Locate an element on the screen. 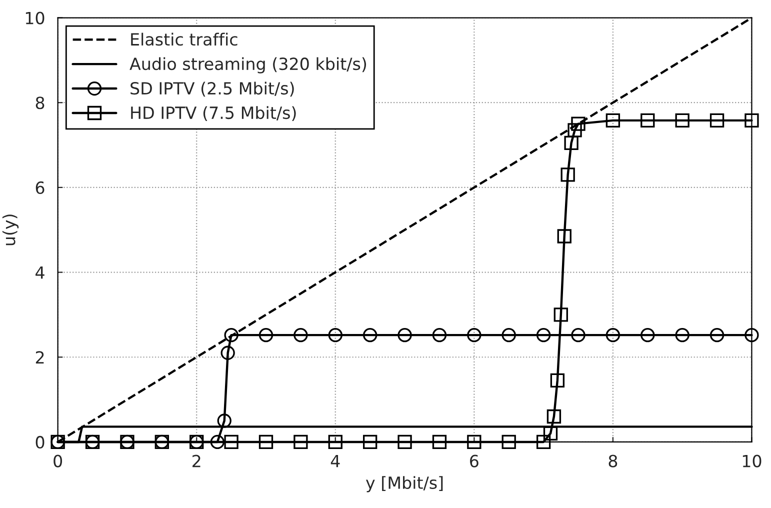 Image resolution: width=771 pixels, height=508 pixels. y-tick-label: 0 is located at coordinates (40, 442).